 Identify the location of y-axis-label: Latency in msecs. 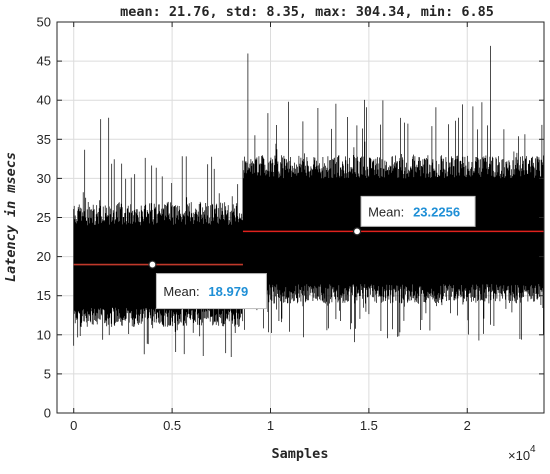
(11, 217).